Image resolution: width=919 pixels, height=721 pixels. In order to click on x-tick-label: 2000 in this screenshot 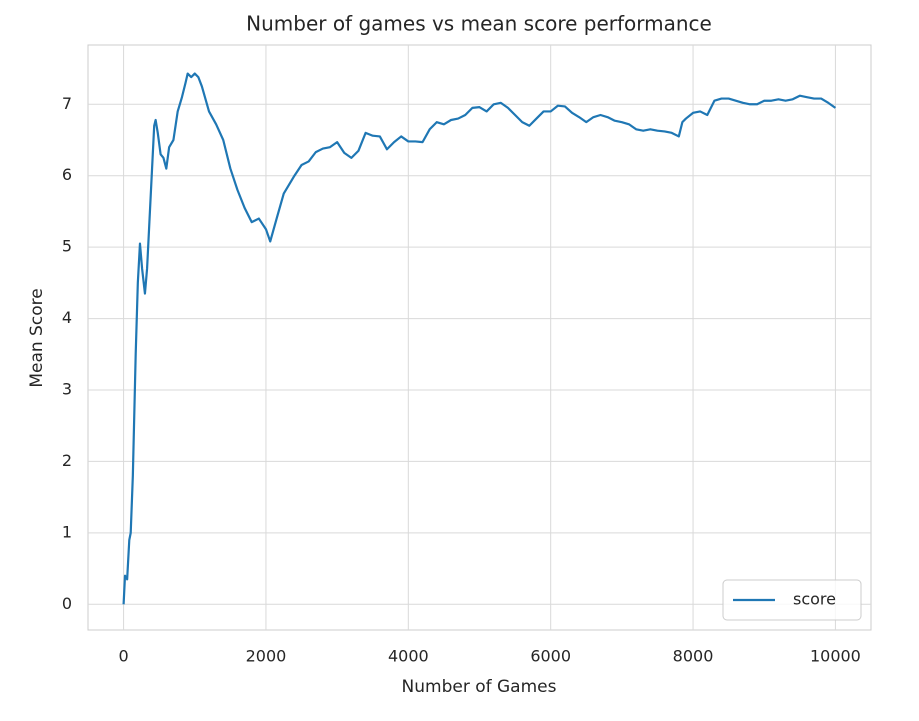, I will do `click(266, 656)`.